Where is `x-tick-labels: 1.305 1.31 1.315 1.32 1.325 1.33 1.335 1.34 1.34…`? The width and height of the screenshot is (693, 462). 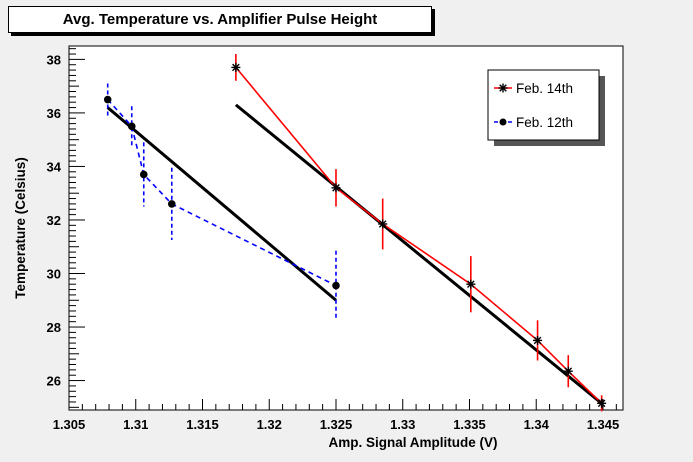 x-tick-labels: 1.305 1.31 1.315 1.32 1.325 1.33 1.335 1.34 1.34… is located at coordinates (336, 424).